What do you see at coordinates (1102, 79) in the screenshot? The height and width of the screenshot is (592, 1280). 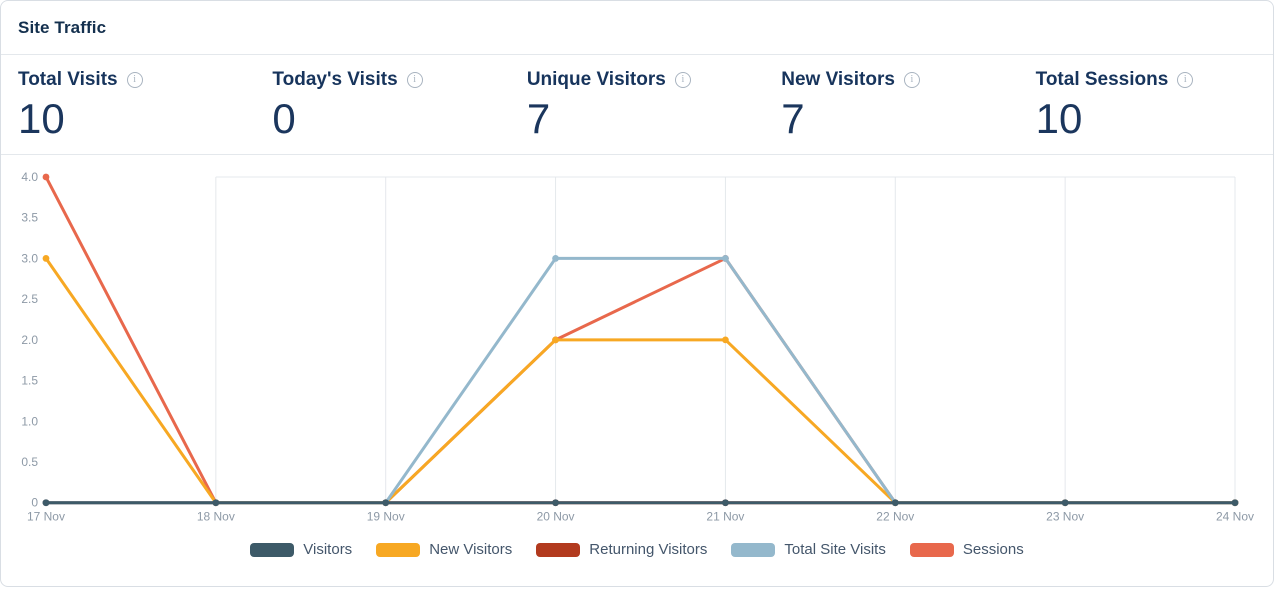 I see `stat-label: Total Sessions` at bounding box center [1102, 79].